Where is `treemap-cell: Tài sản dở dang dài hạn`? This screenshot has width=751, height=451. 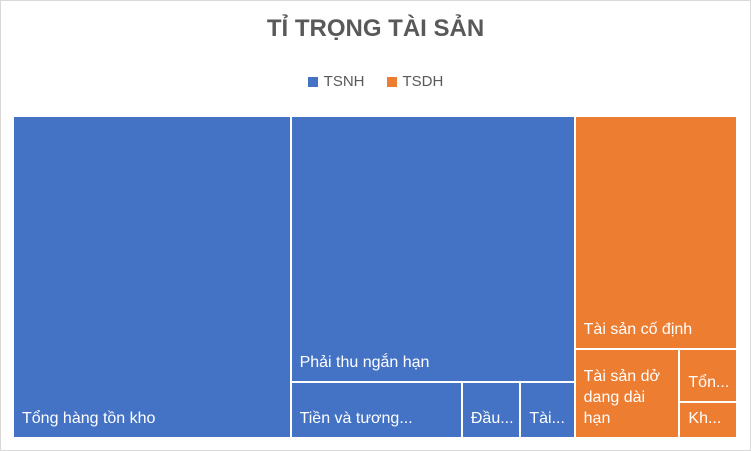
treemap-cell: Tài sản dở dang dài hạn is located at coordinates (627, 393).